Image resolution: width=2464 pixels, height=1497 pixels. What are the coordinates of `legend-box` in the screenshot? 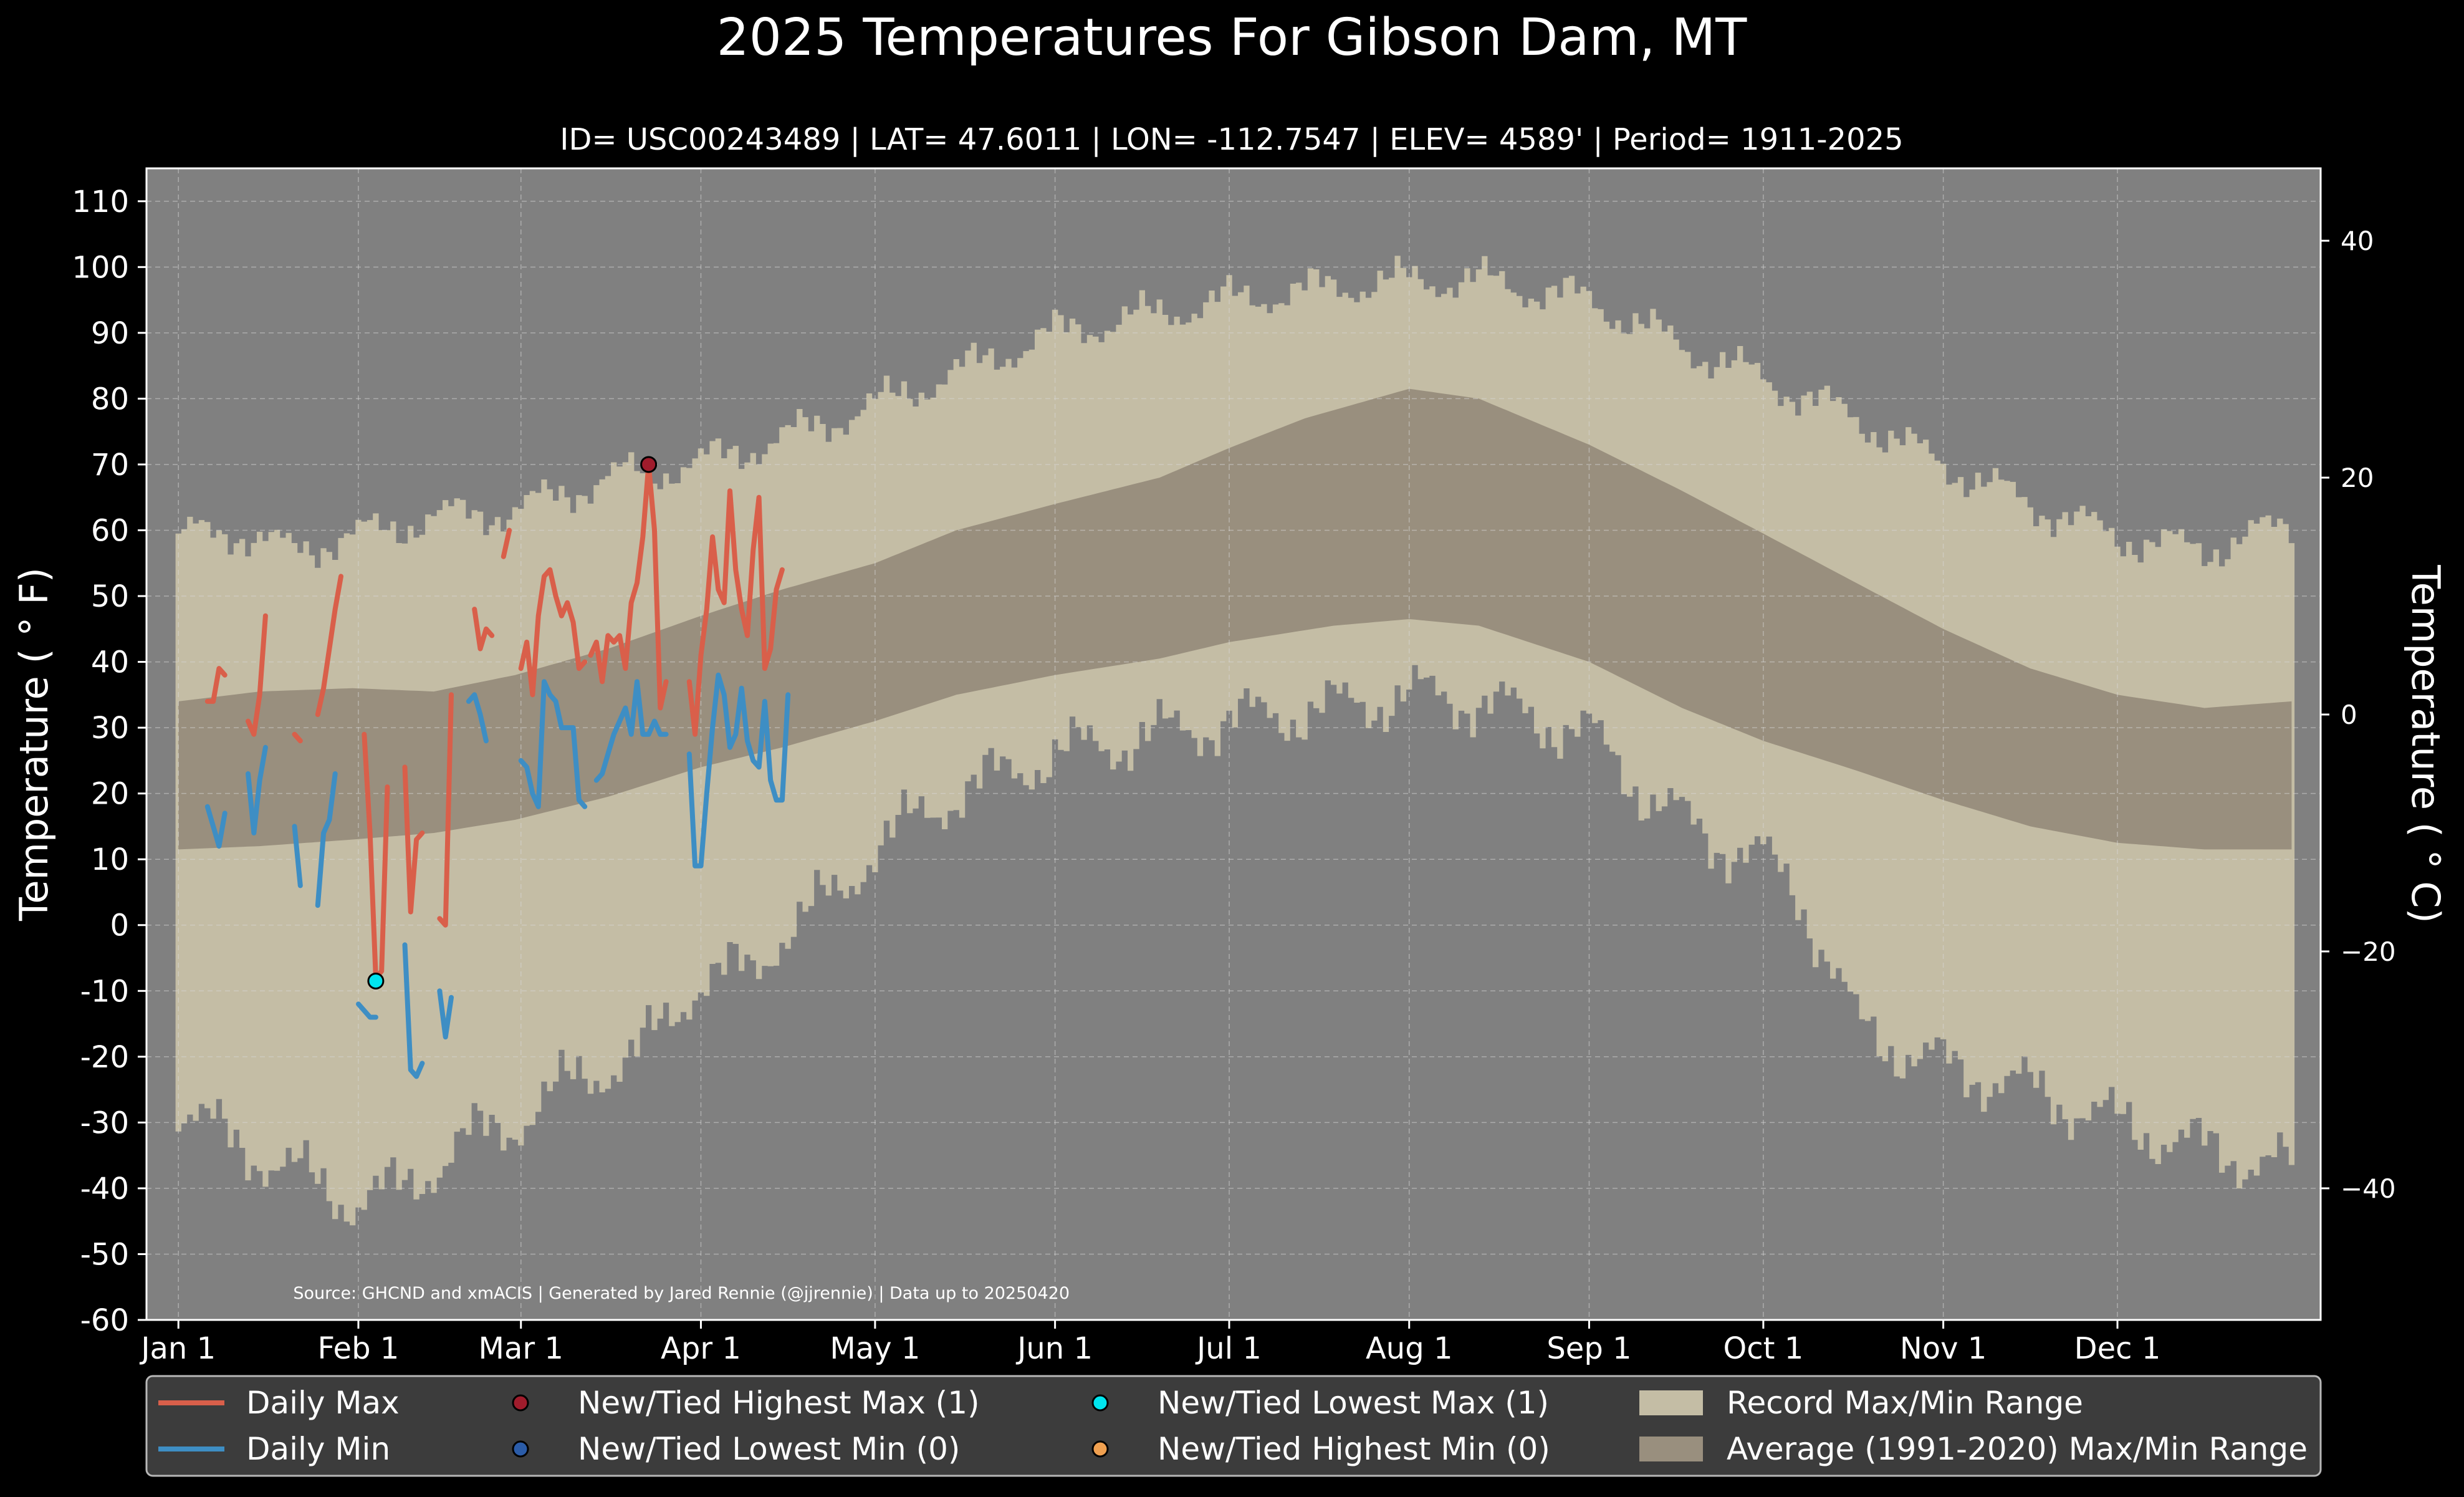 It's located at (1233, 1426).